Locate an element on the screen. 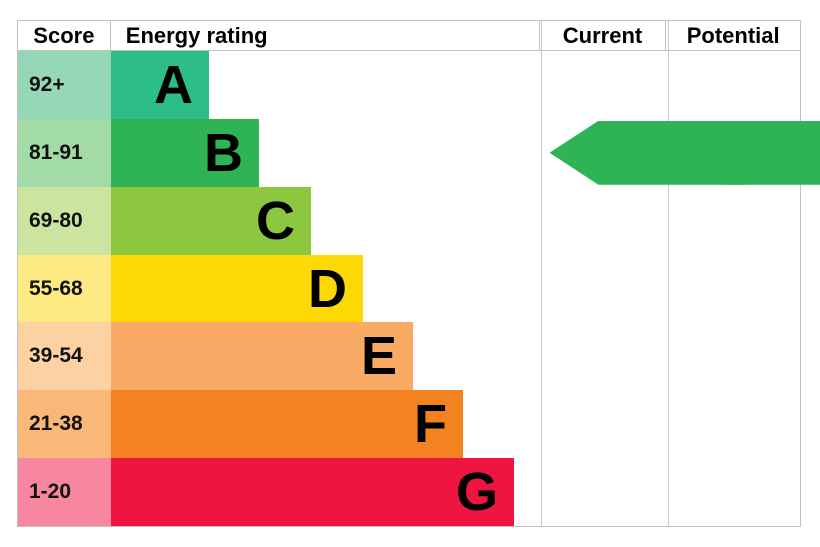 The image size is (820, 547). band-letter: G is located at coordinates (476, 492).